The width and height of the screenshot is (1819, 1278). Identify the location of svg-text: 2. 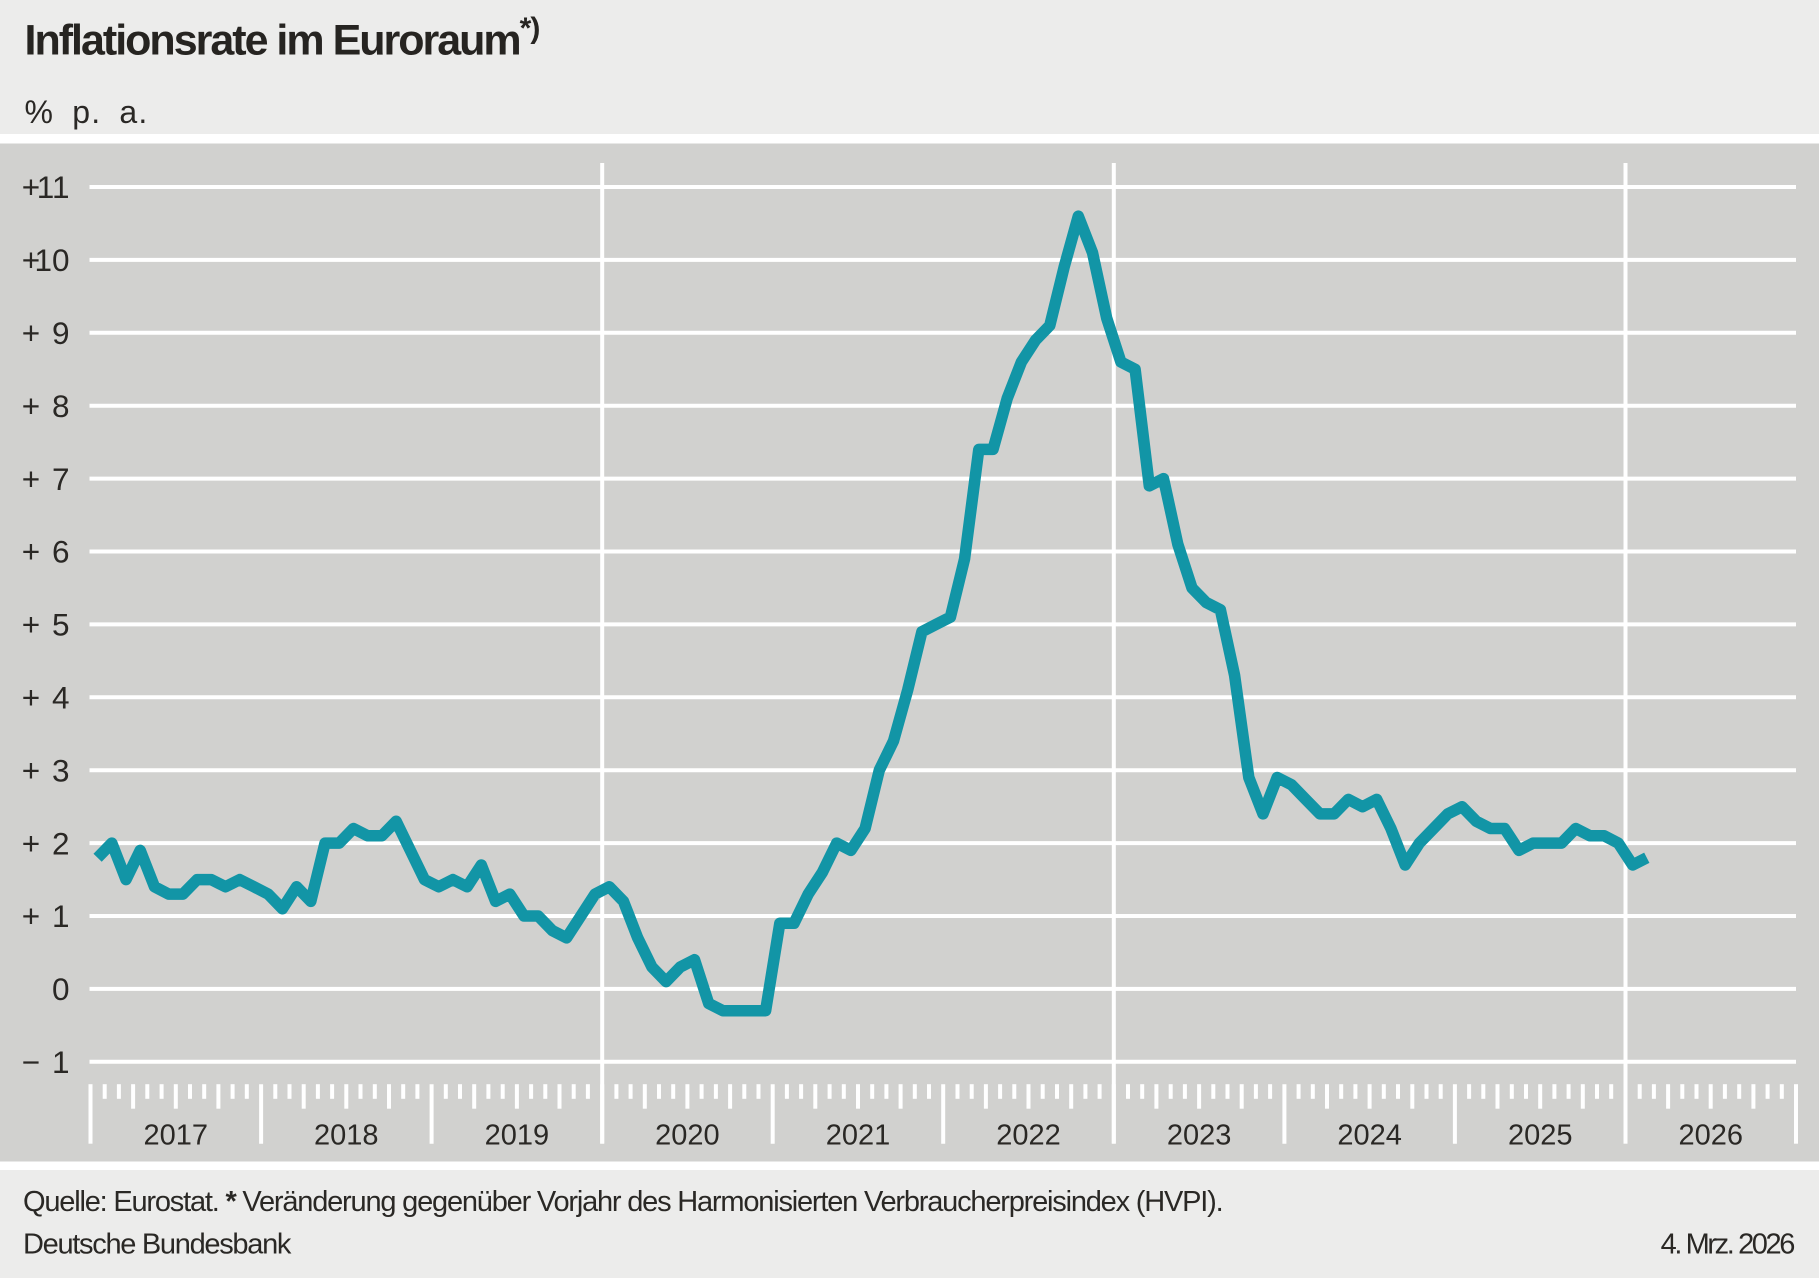
(61, 843).